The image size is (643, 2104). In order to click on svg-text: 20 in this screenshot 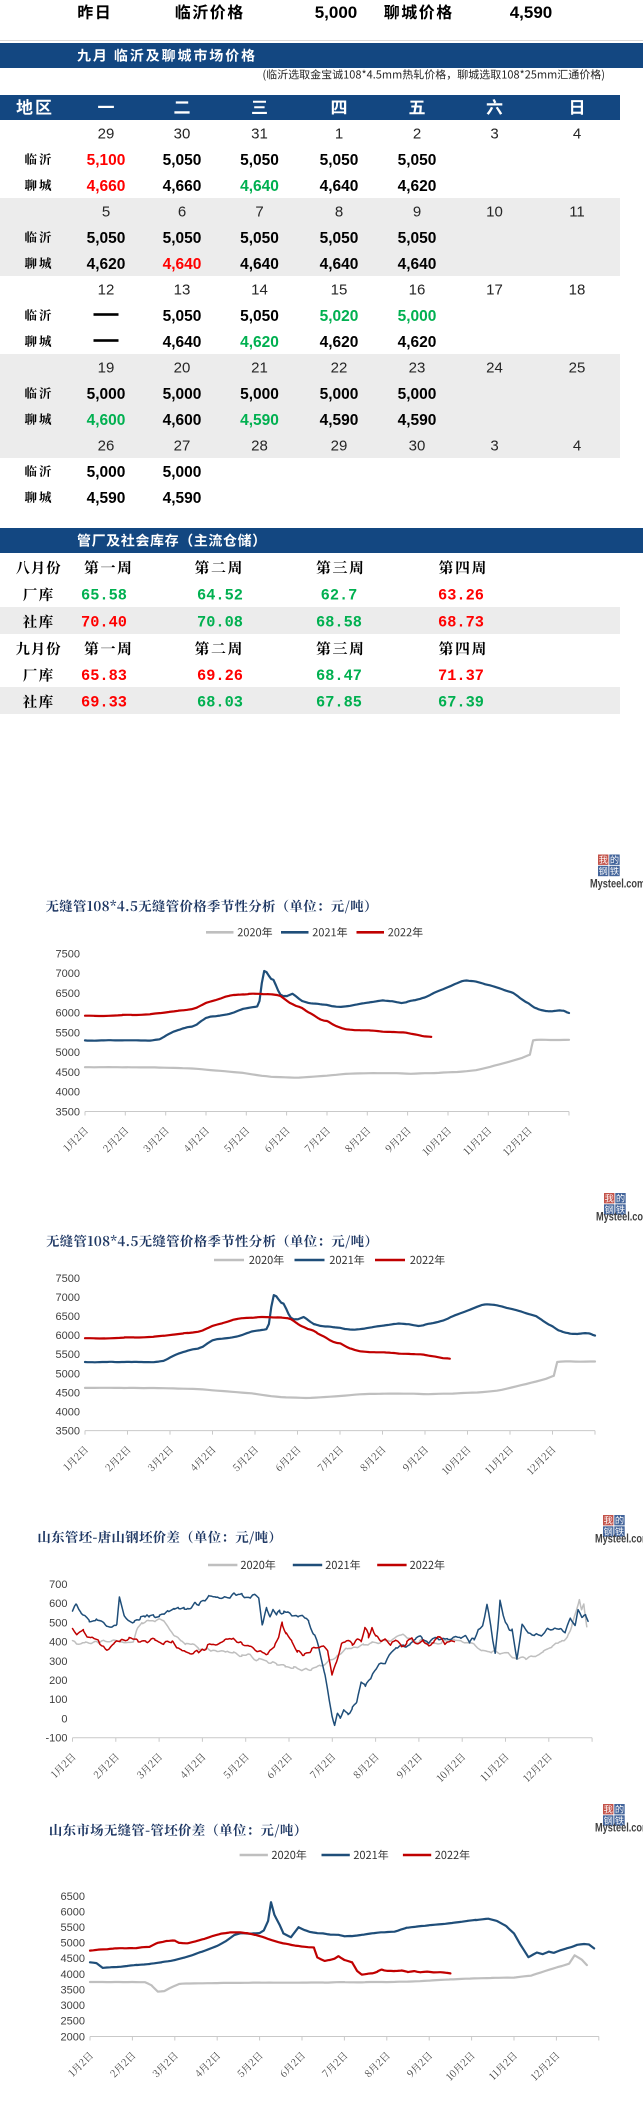, I will do `click(182, 368)`.